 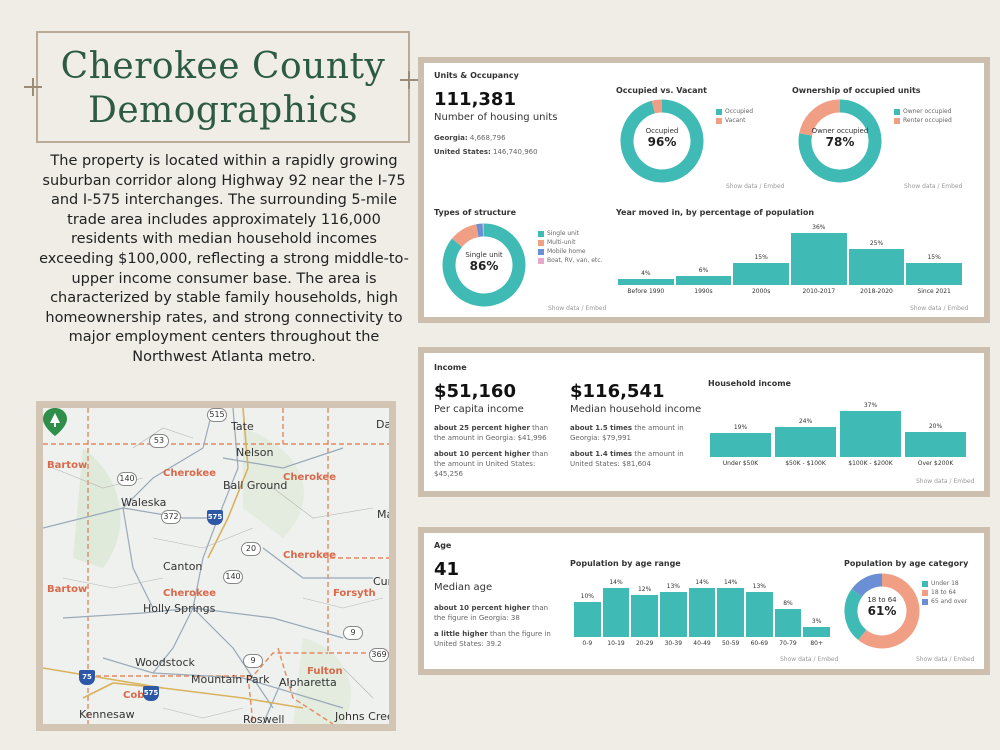 I want to click on structure-center: Single unit 86%, so click(x=484, y=262).